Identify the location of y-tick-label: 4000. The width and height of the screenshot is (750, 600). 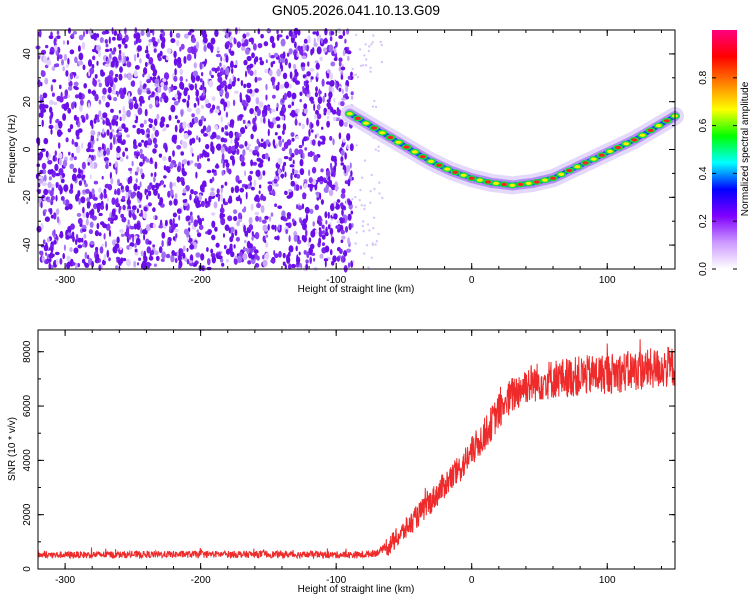
(27, 460).